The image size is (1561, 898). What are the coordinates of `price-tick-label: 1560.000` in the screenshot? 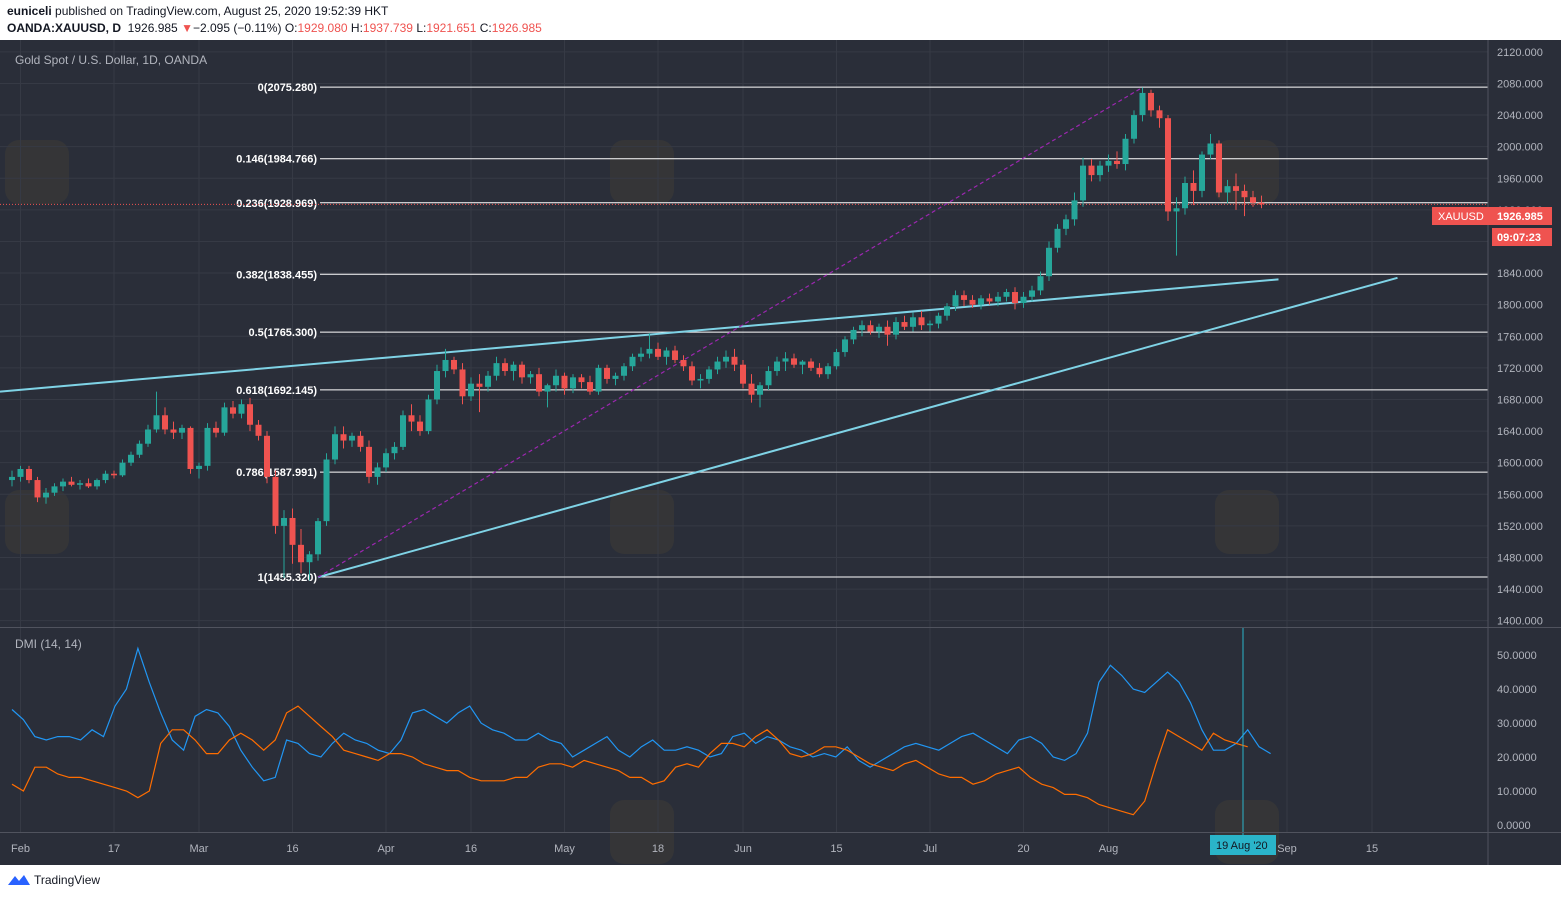 It's located at (1520, 495).